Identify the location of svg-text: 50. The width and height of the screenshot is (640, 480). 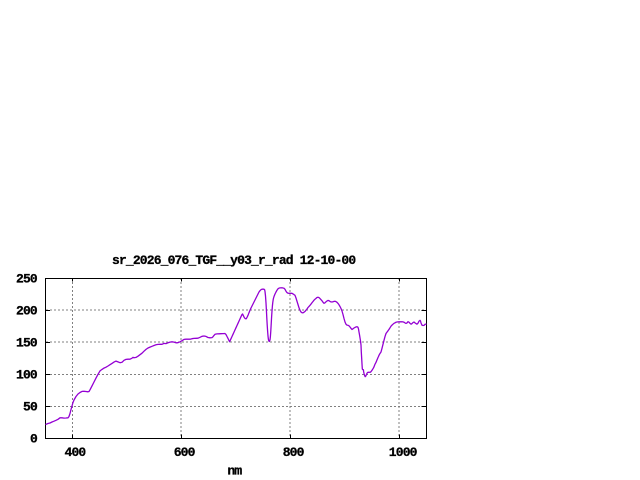
(30, 407).